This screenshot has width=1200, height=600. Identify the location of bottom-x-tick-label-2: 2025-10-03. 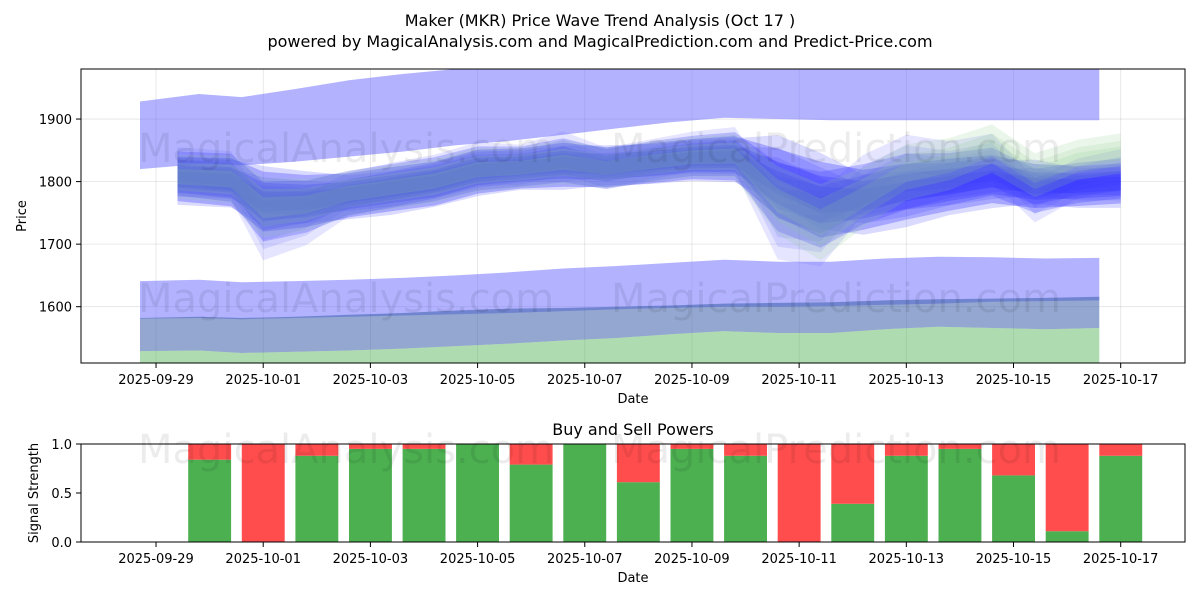
(371, 559).